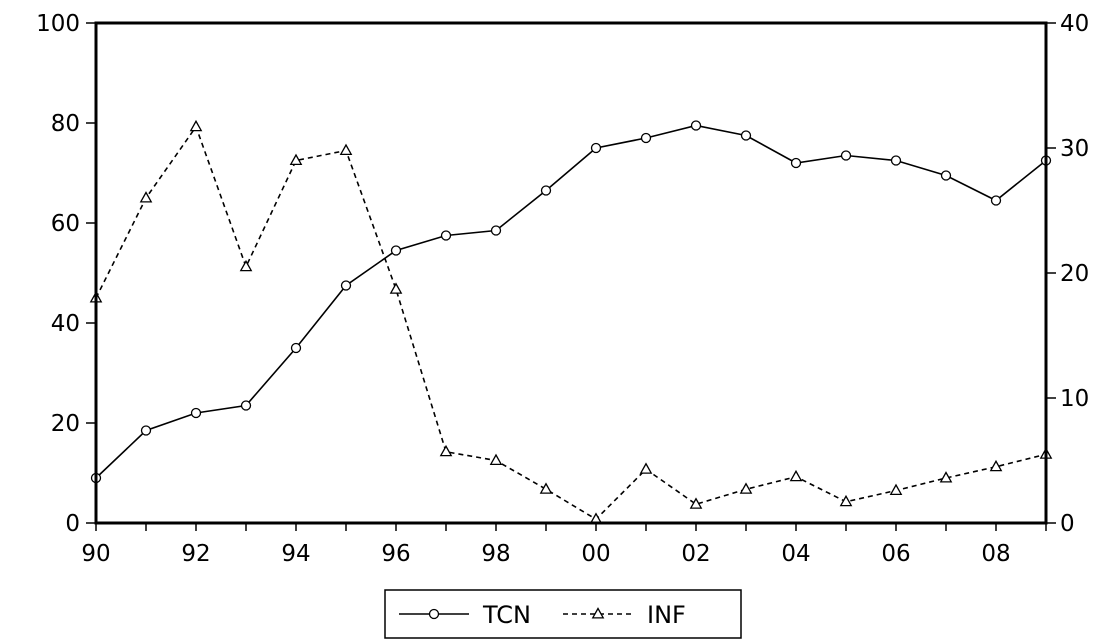  I want to click on legend-label-tcn: TCN, so click(506, 615).